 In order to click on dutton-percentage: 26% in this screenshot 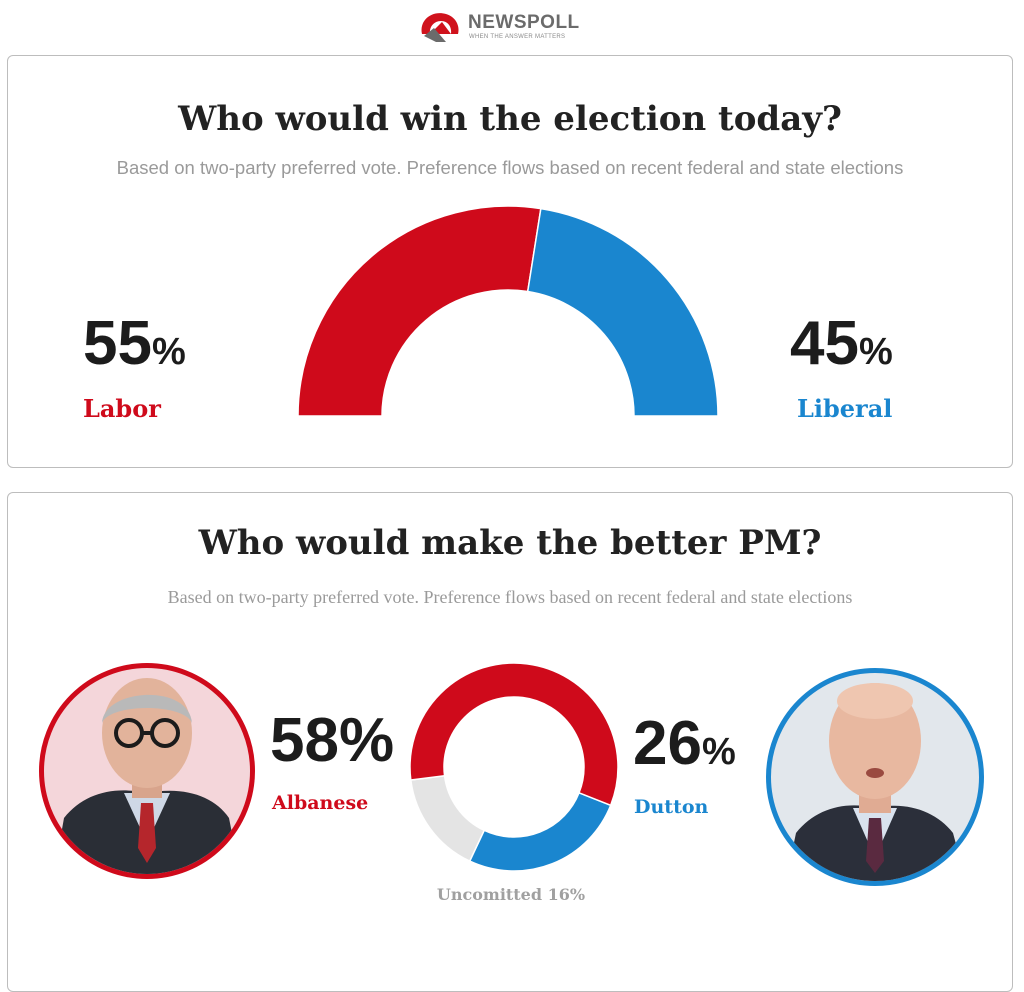, I will do `click(684, 743)`.